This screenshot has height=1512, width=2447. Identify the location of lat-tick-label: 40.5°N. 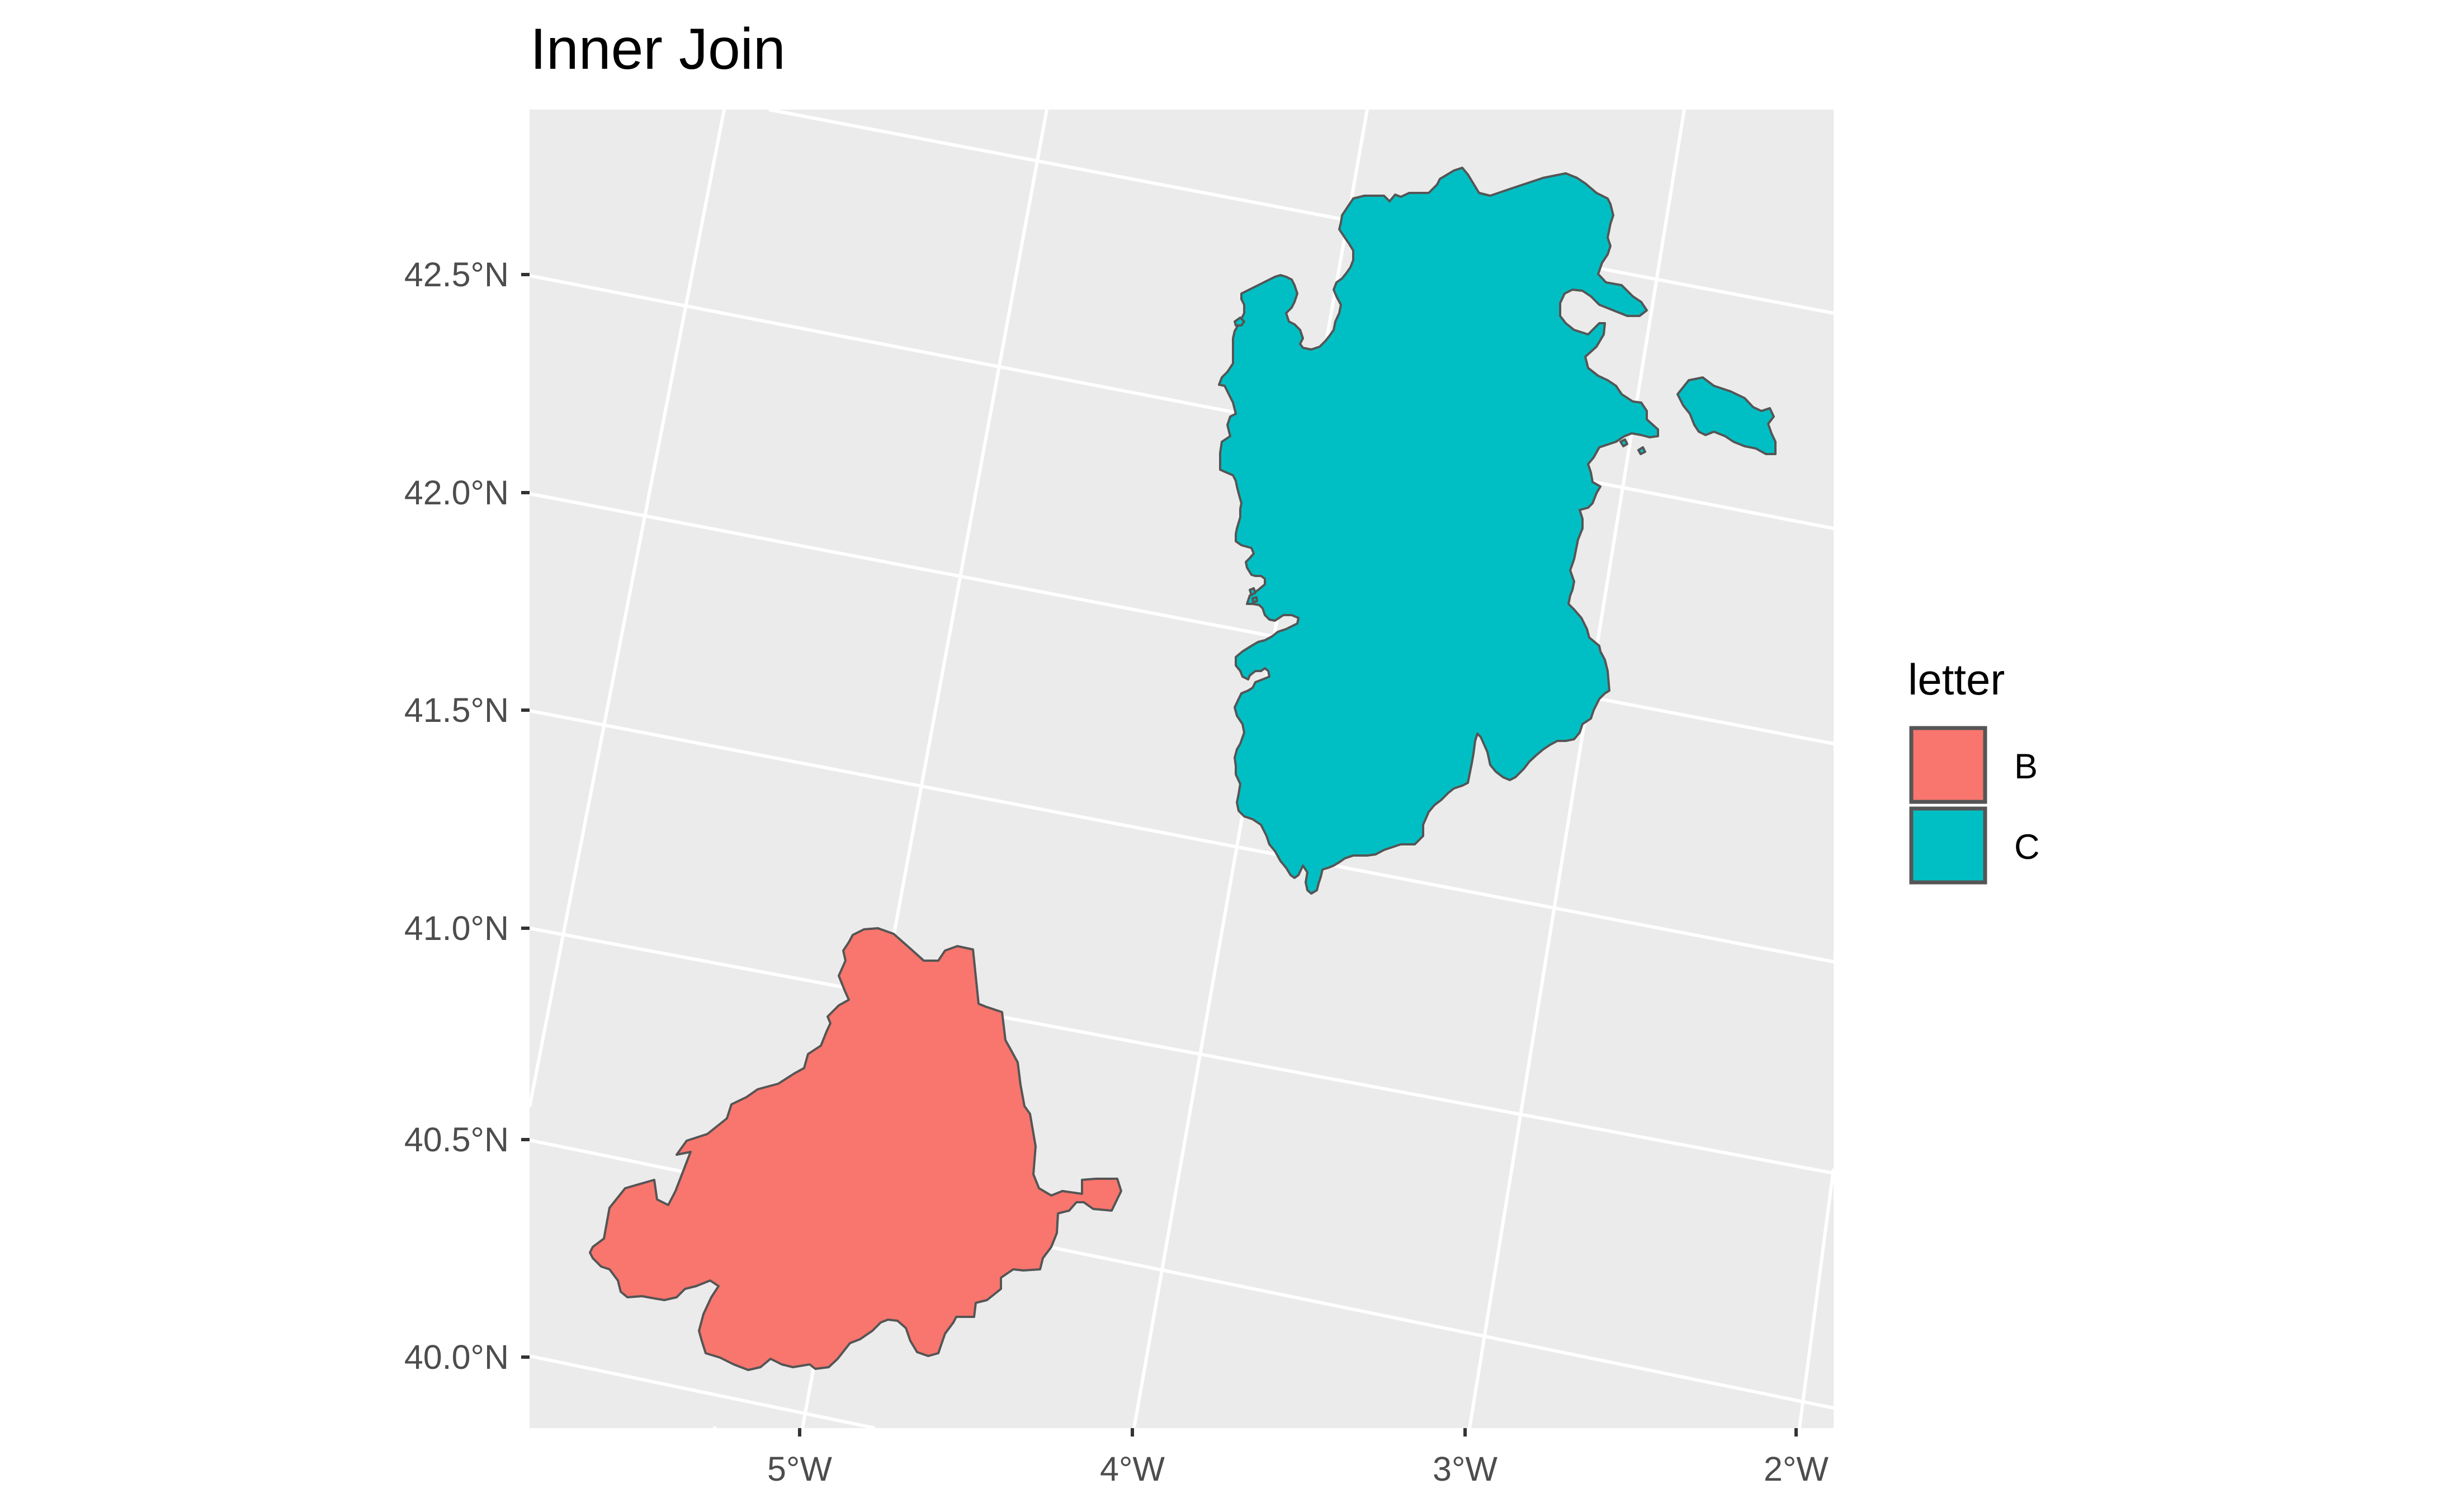
(456, 1140).